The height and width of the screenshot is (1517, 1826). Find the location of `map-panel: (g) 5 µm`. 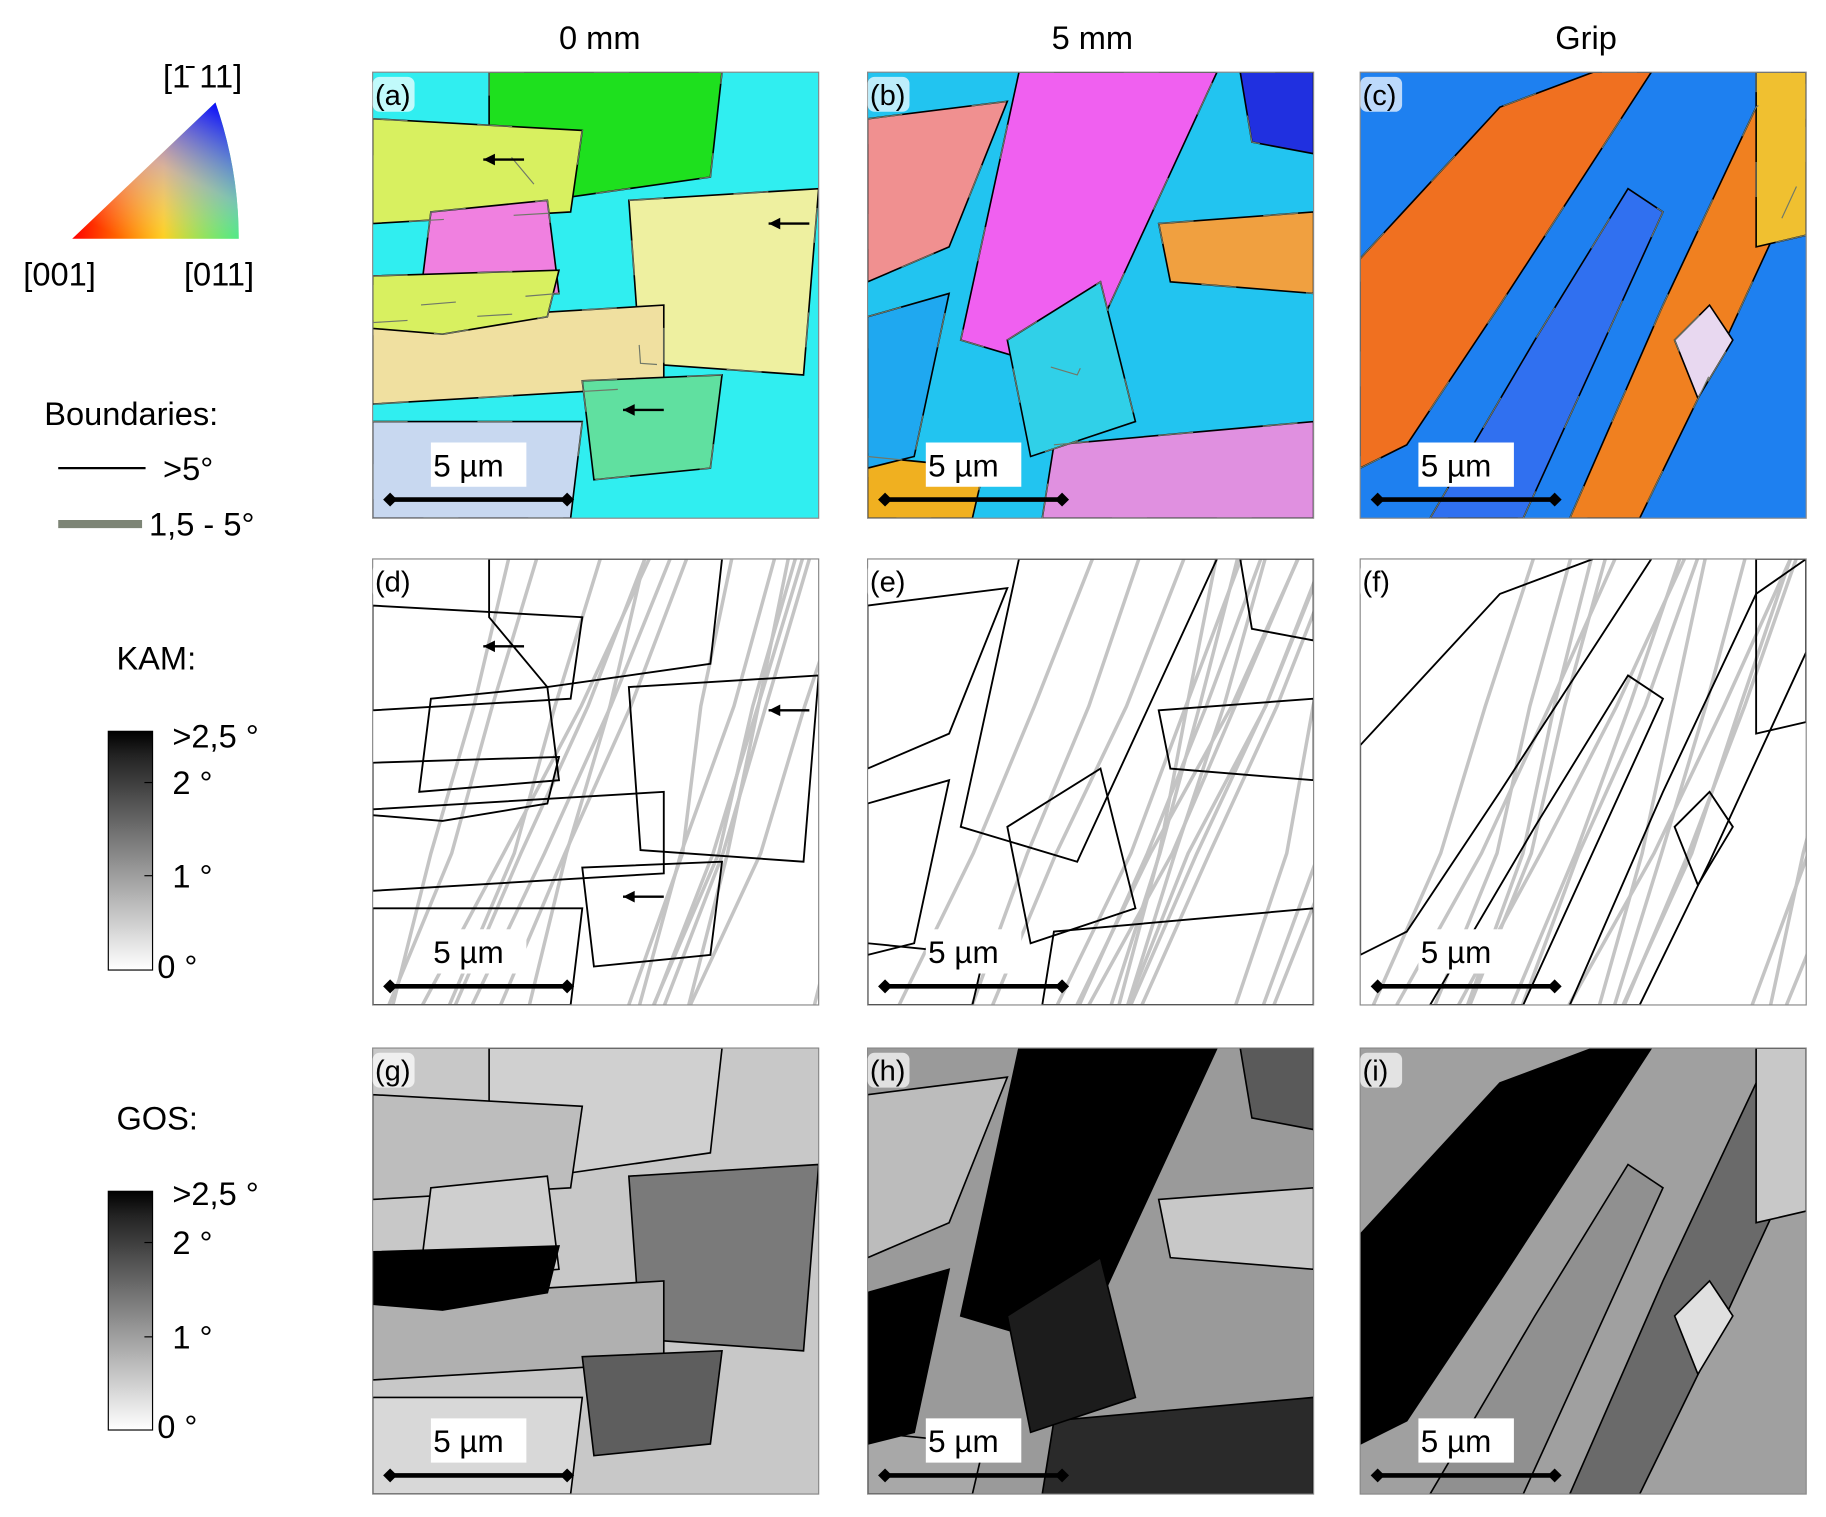

map-panel: (g) 5 µm is located at coordinates (596, 1271).